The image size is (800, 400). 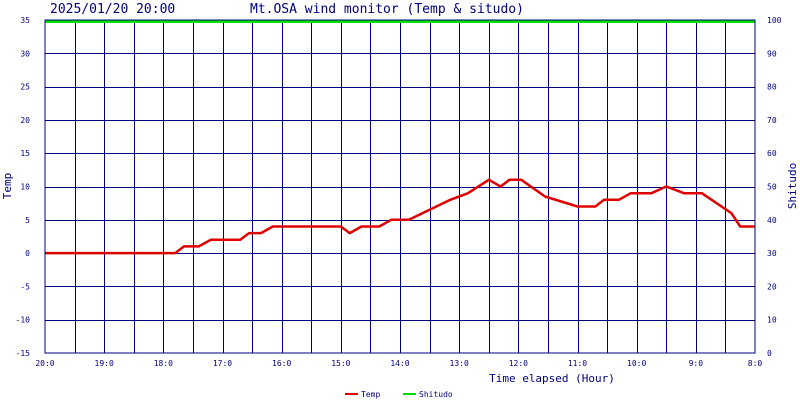 I want to click on y-right-tick-label: 20, so click(x=772, y=286).